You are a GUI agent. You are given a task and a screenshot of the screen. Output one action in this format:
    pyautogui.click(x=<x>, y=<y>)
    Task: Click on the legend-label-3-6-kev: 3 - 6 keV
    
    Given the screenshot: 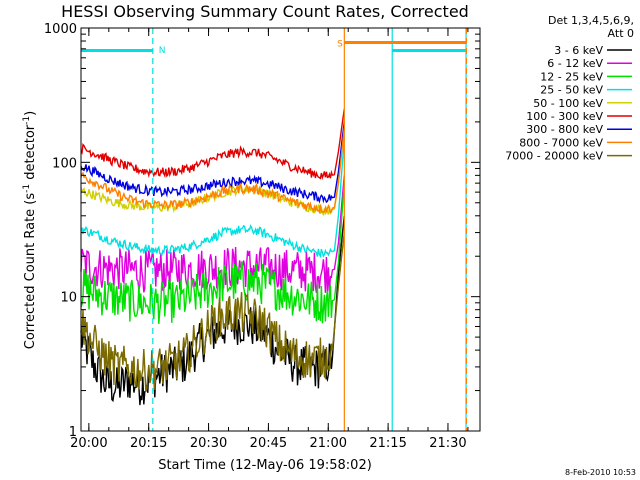 What is the action you would take?
    pyautogui.click(x=578, y=50)
    